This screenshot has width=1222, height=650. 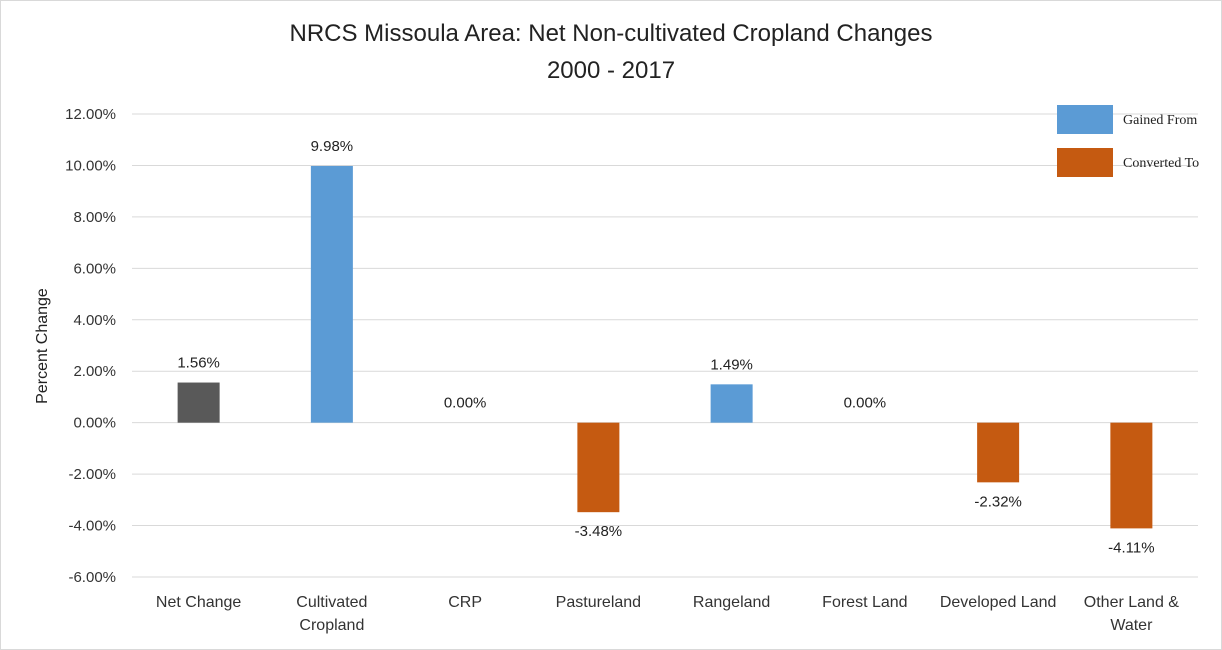 I want to click on x-tick-label: Forest Land, so click(x=864, y=602).